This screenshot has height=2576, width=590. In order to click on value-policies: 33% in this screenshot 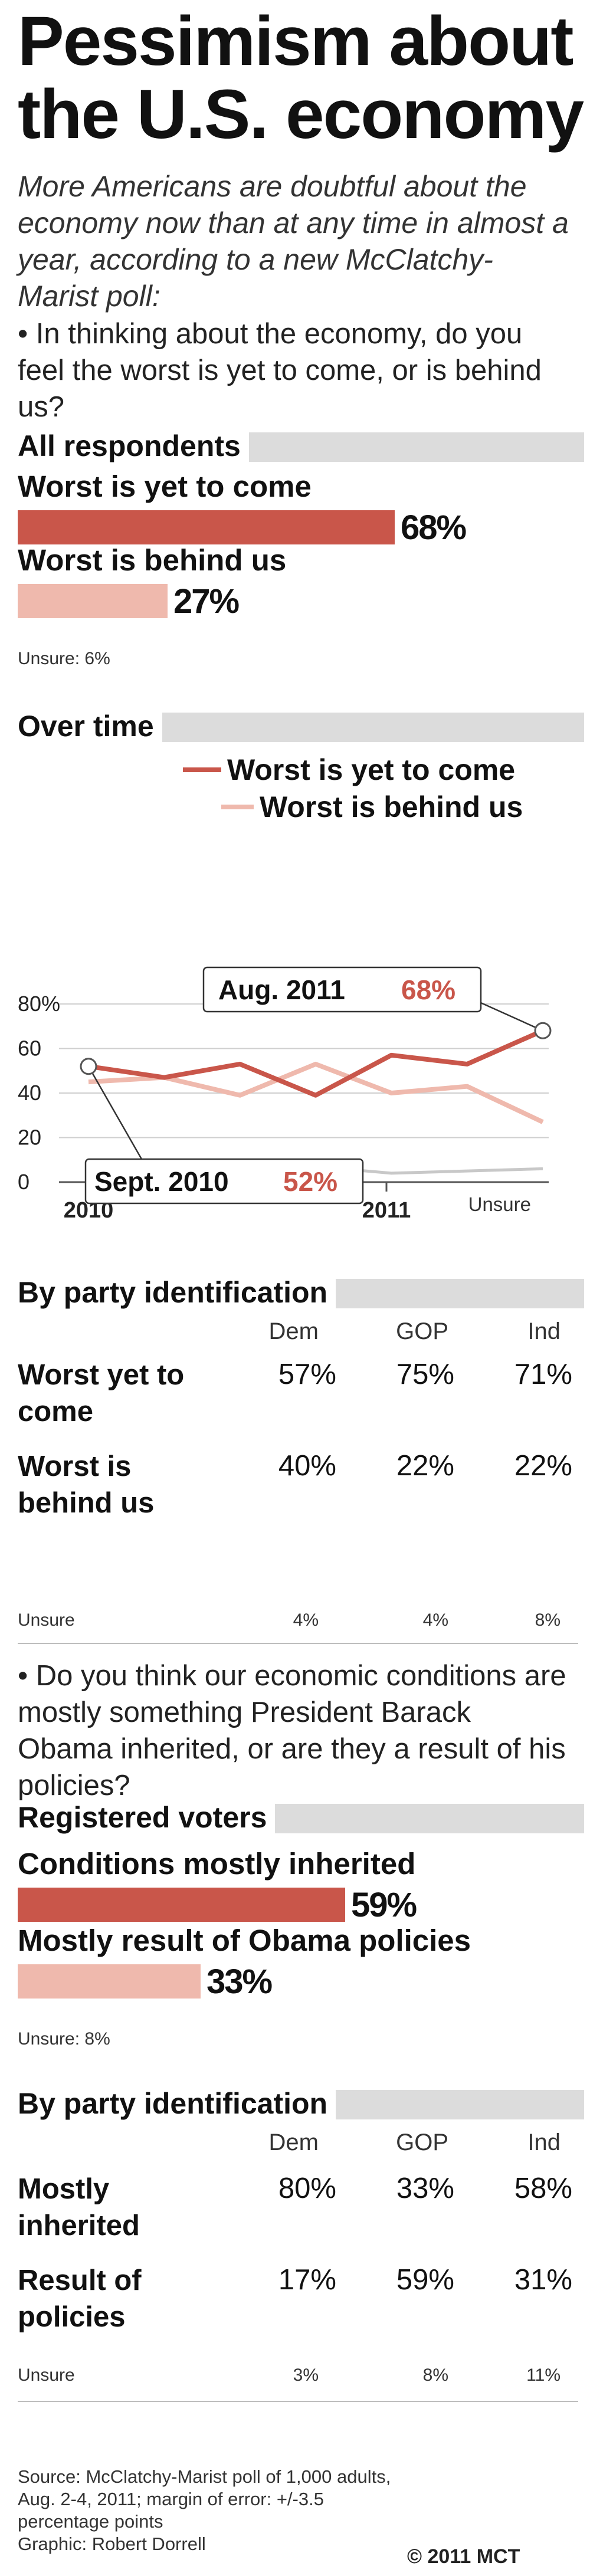, I will do `click(239, 1982)`.